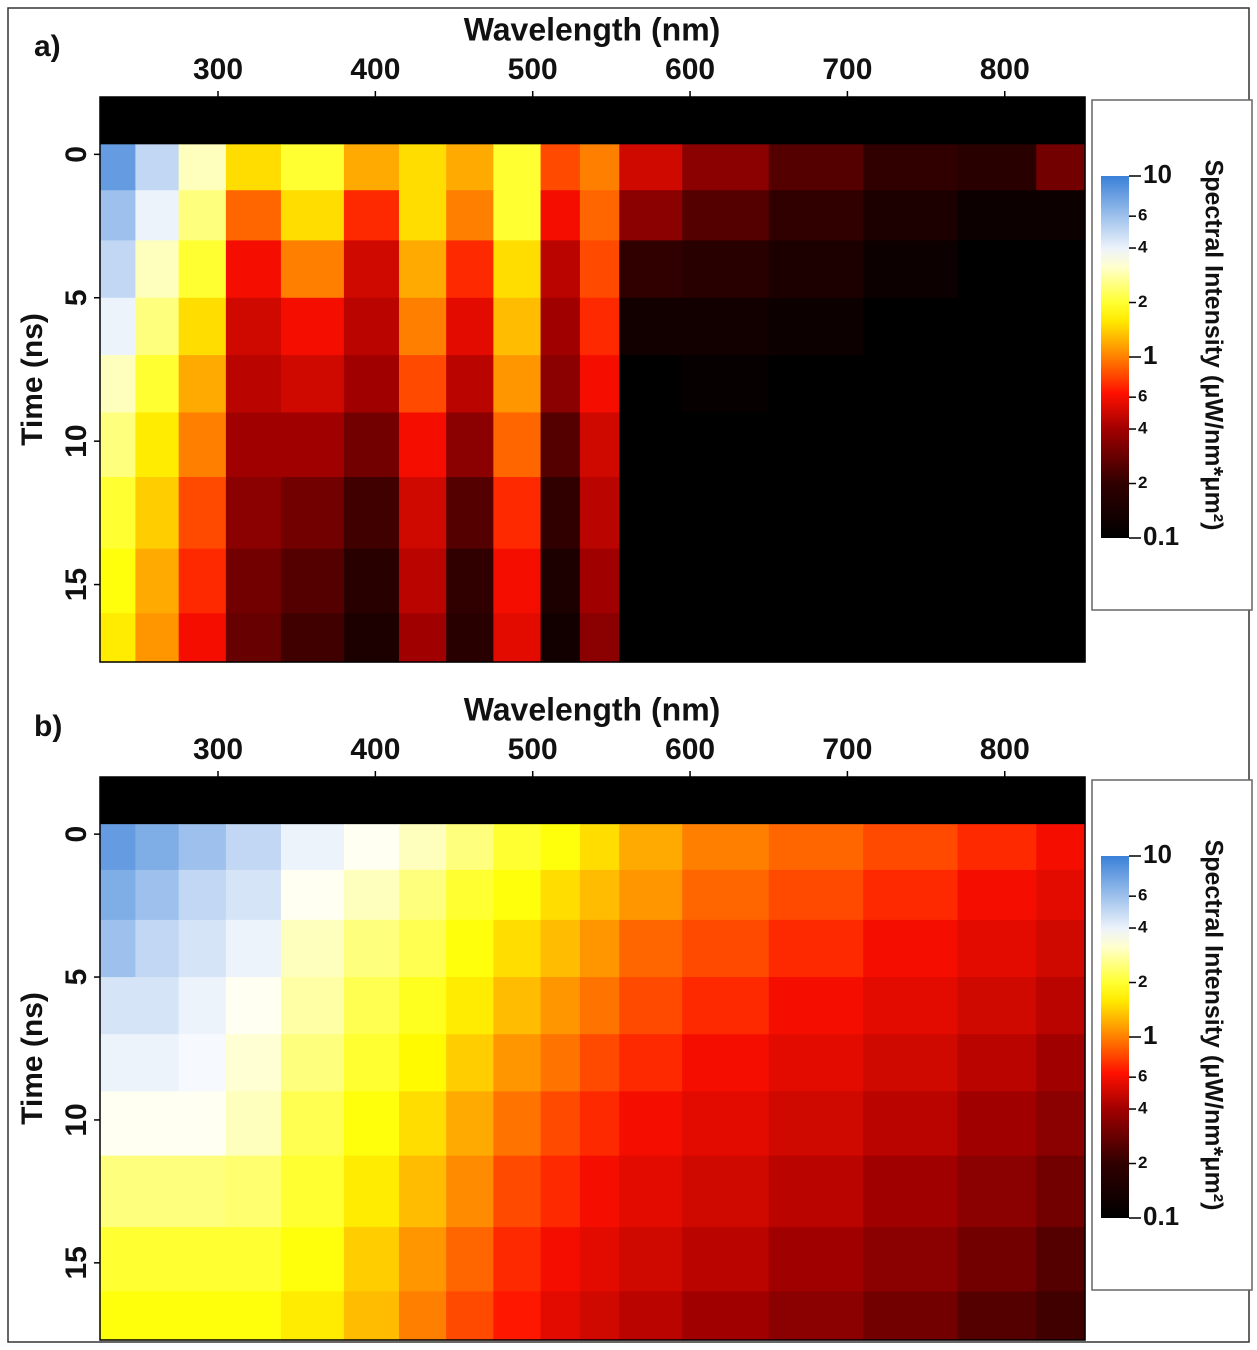  Describe the element at coordinates (76, 834) in the screenshot. I see `y-tick-label: 0` at that location.